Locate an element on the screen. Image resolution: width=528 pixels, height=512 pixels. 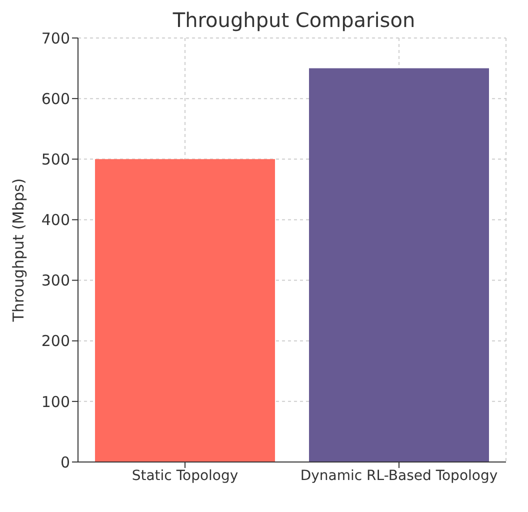
y-axis-title: Throughput (Mbps) is located at coordinates (18, 250).